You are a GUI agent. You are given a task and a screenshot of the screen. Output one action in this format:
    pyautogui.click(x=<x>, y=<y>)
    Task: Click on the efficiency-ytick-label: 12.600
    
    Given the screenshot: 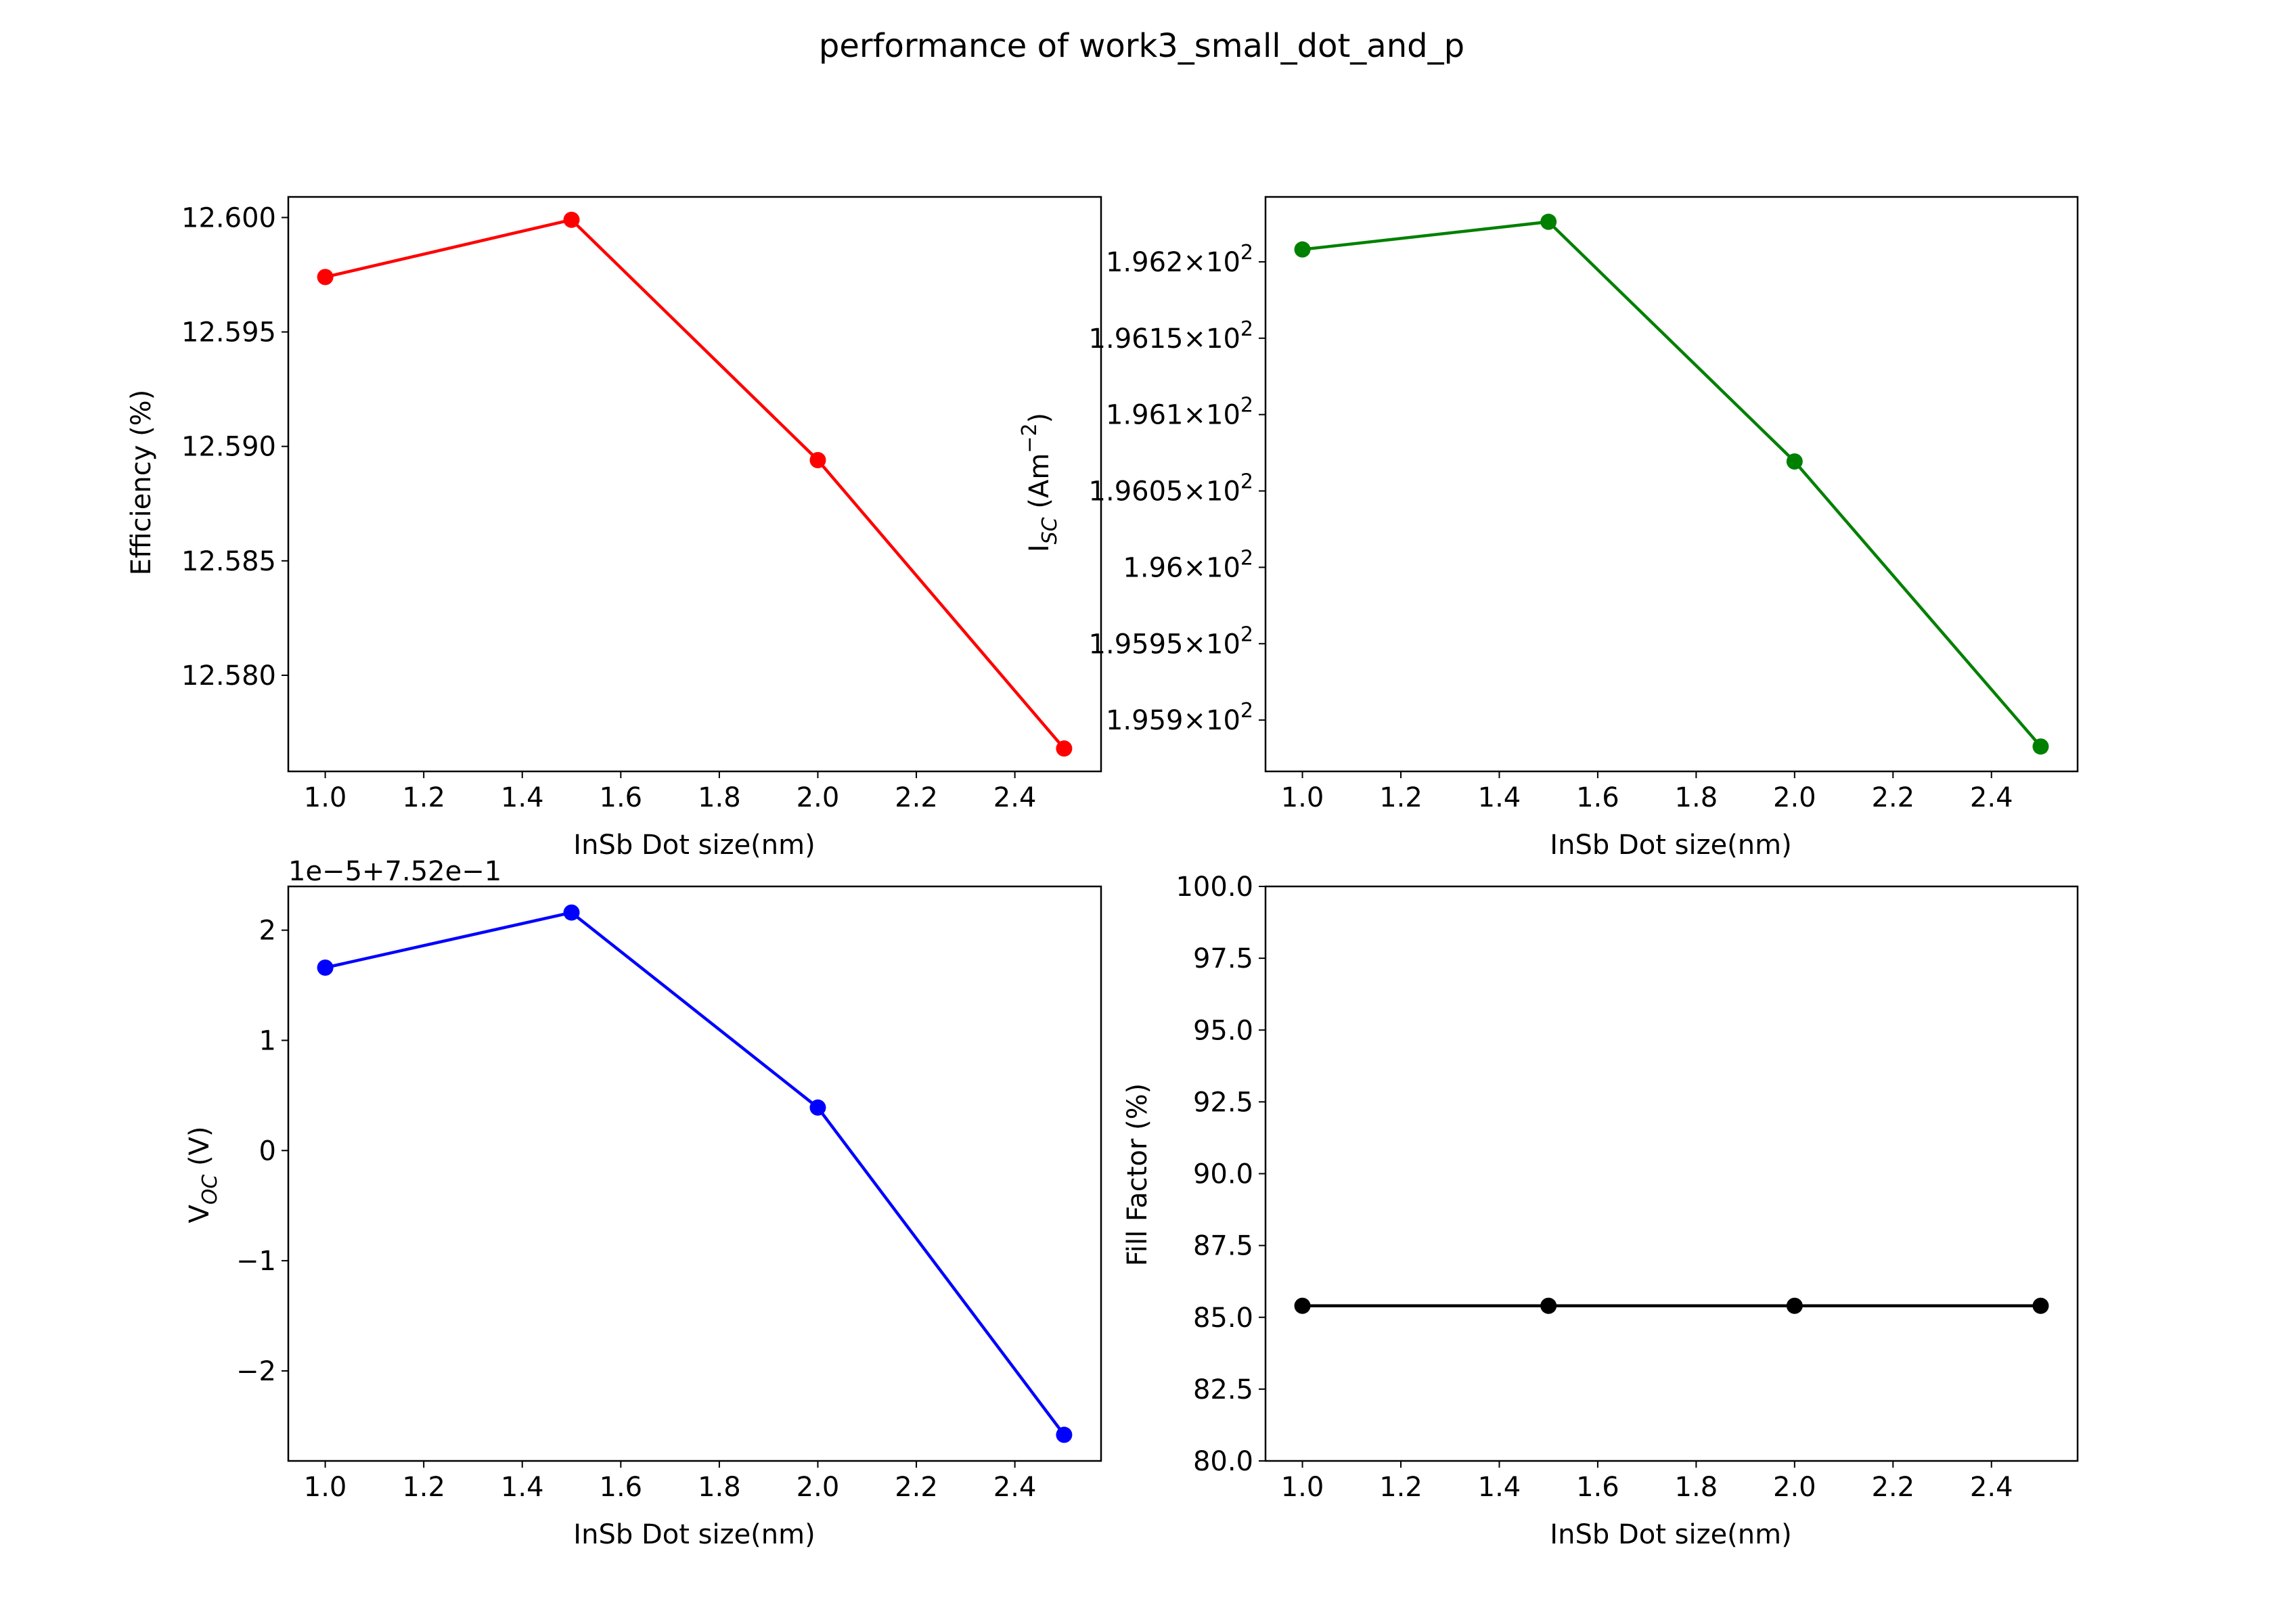 What is the action you would take?
    pyautogui.click(x=228, y=217)
    